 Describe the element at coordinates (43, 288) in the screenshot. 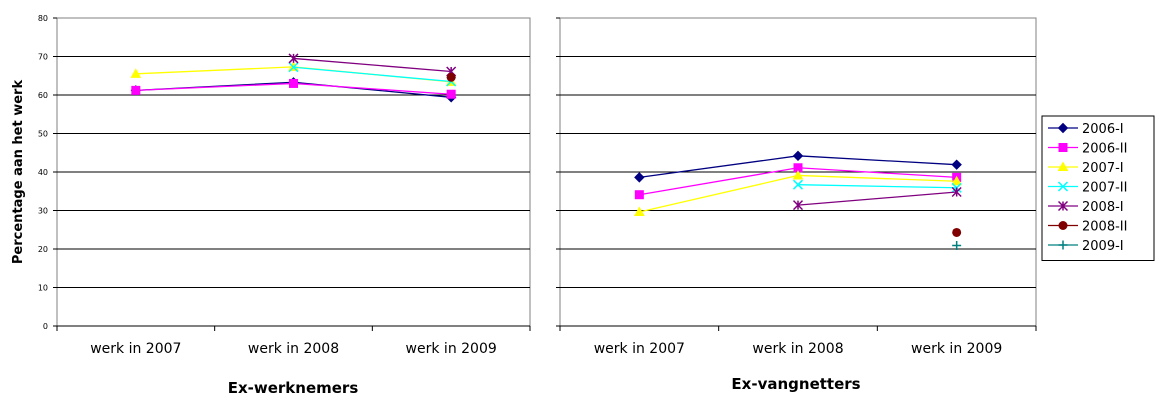

I see `y-tick-label: 10` at that location.